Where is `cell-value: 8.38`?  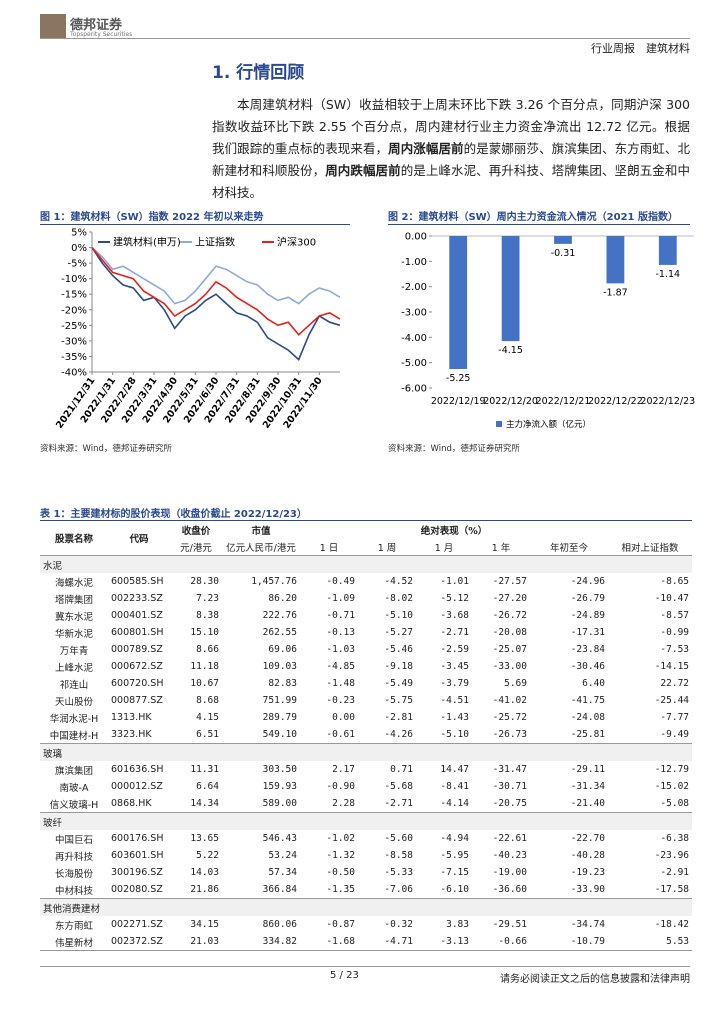
cell-value: 8.38 is located at coordinates (207, 615).